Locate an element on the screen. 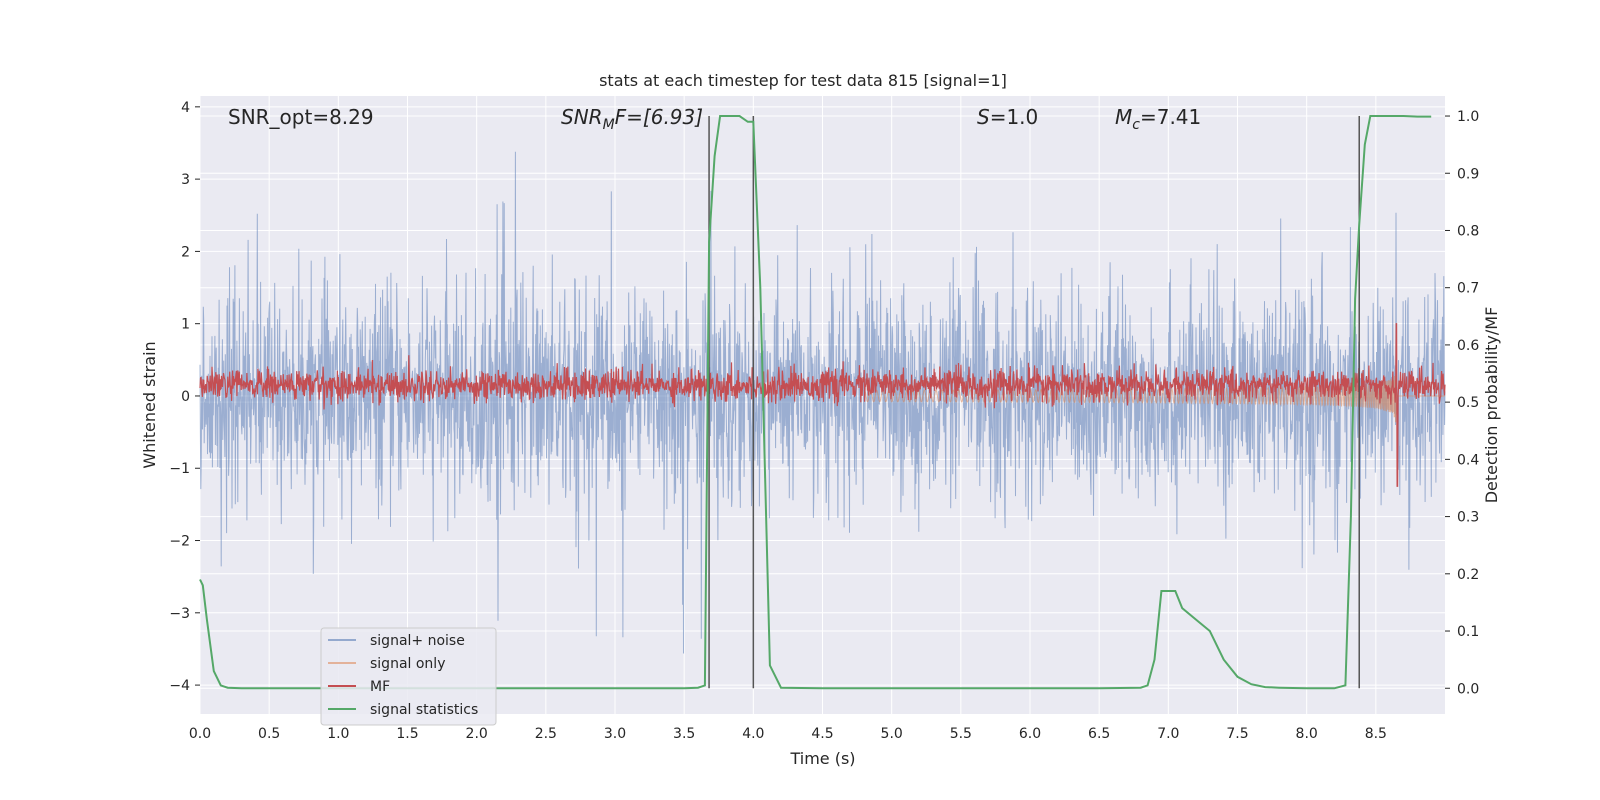 The height and width of the screenshot is (800, 1600). annotation-snr-mf-sub: M is located at coordinates (609, 125).